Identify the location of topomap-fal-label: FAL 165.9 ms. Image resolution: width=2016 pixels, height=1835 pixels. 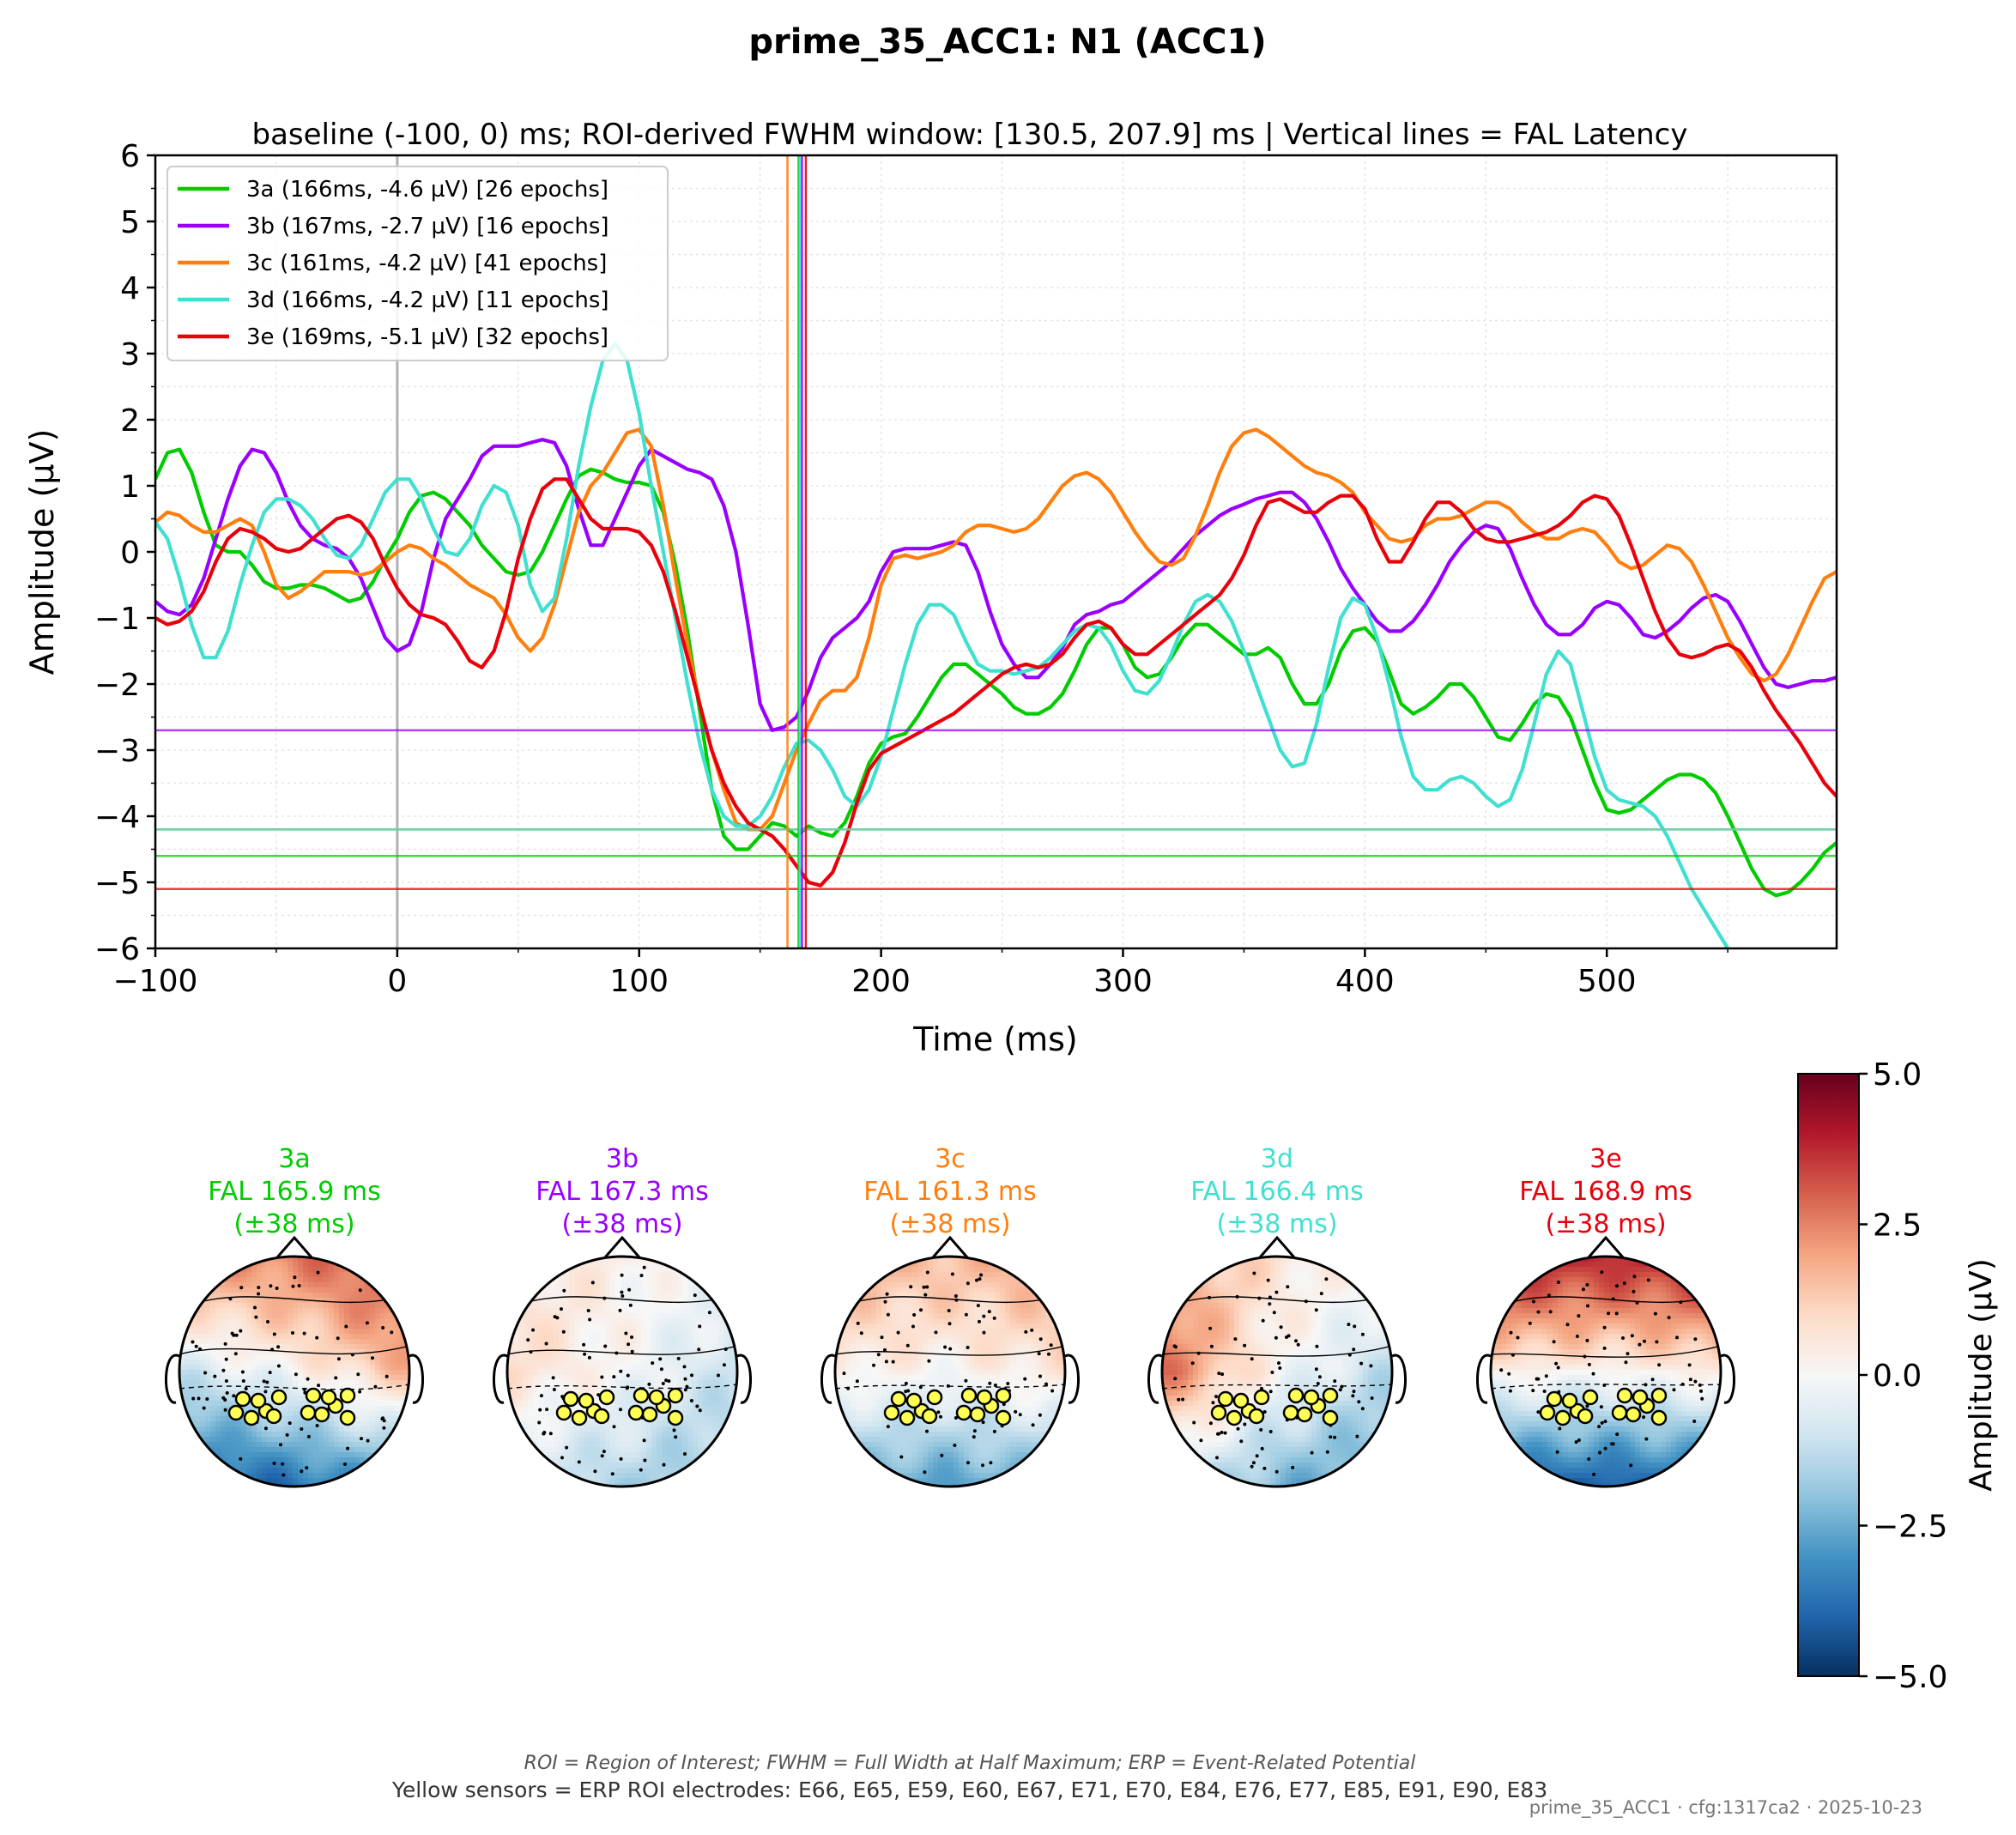
(294, 1192).